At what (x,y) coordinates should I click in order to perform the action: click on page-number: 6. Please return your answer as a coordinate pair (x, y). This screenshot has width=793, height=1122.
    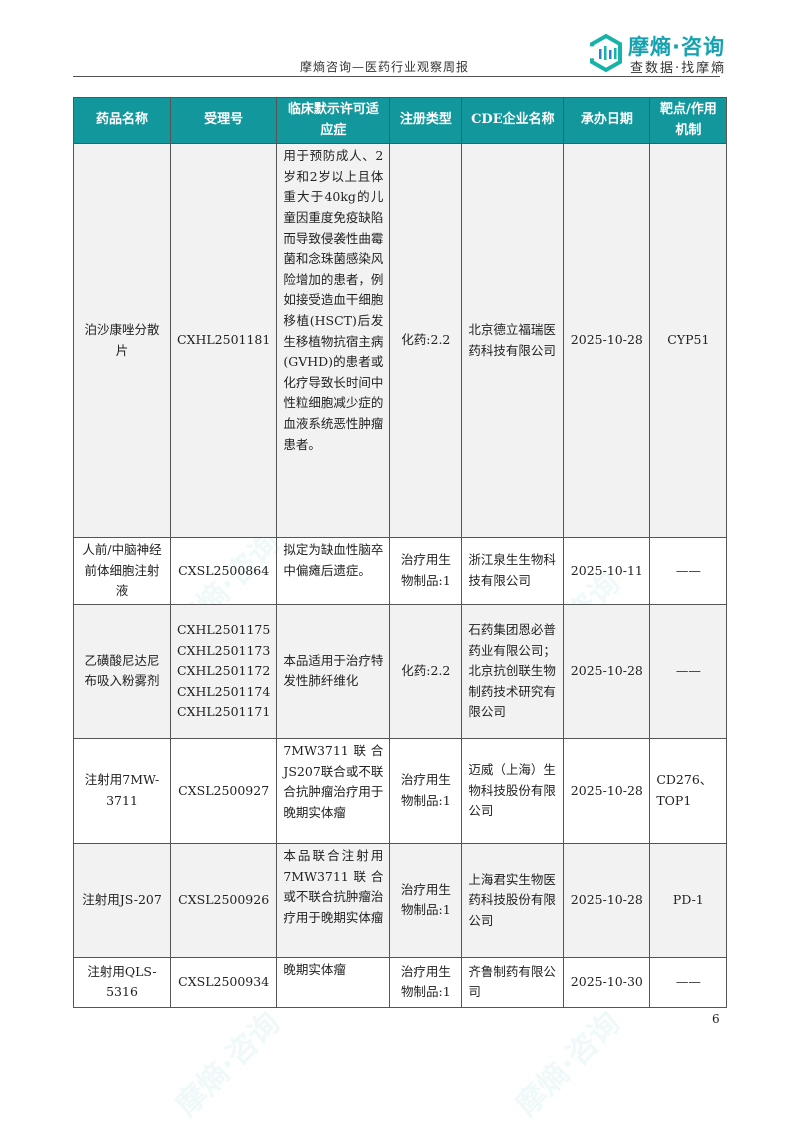
    Looking at the image, I should click on (716, 1019).